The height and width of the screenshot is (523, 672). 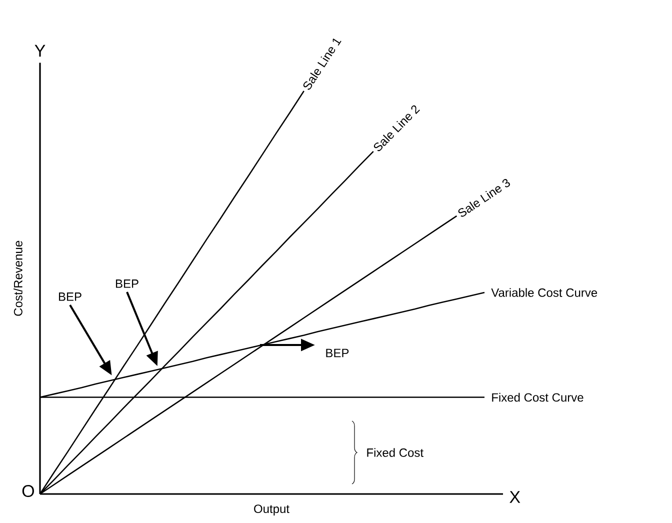 I want to click on x-axis-title: Output, so click(x=272, y=510).